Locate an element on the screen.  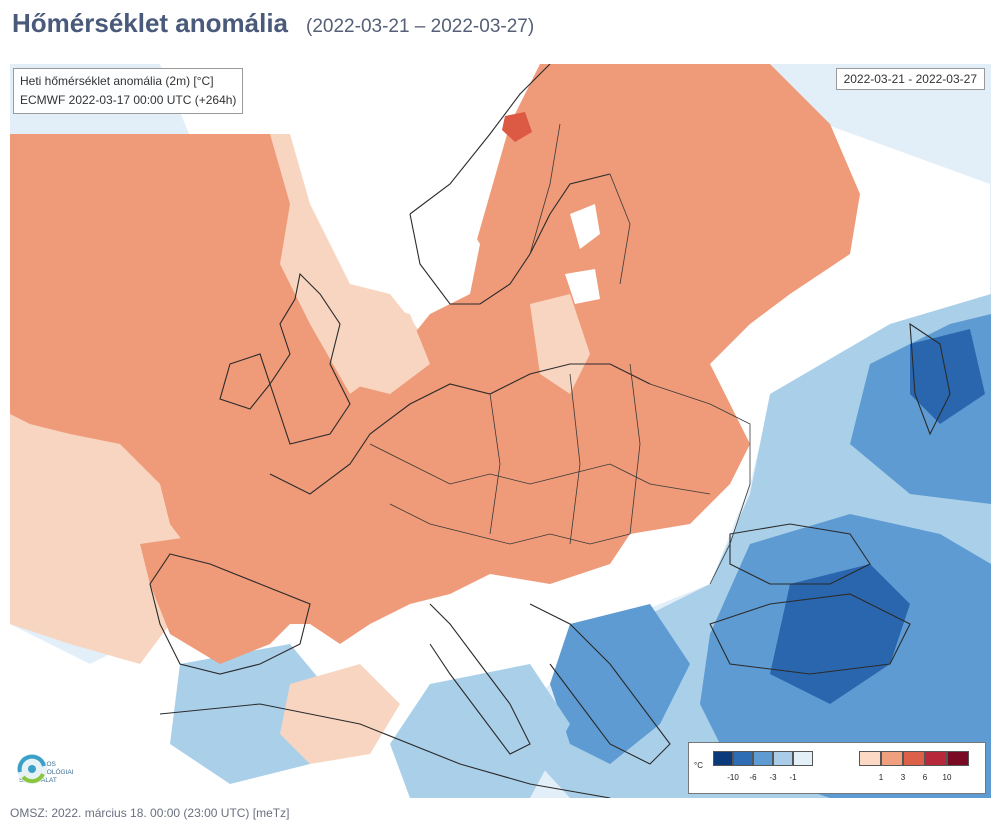
border-lines-vertical is located at coordinates (565, 454).